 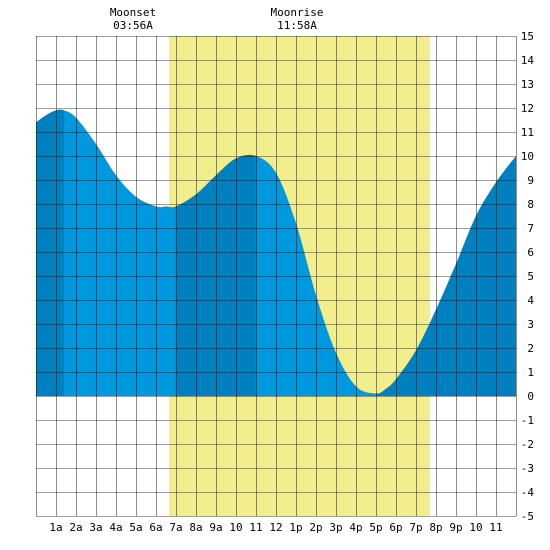 I want to click on x-tick-label: 2p, so click(x=315, y=527).